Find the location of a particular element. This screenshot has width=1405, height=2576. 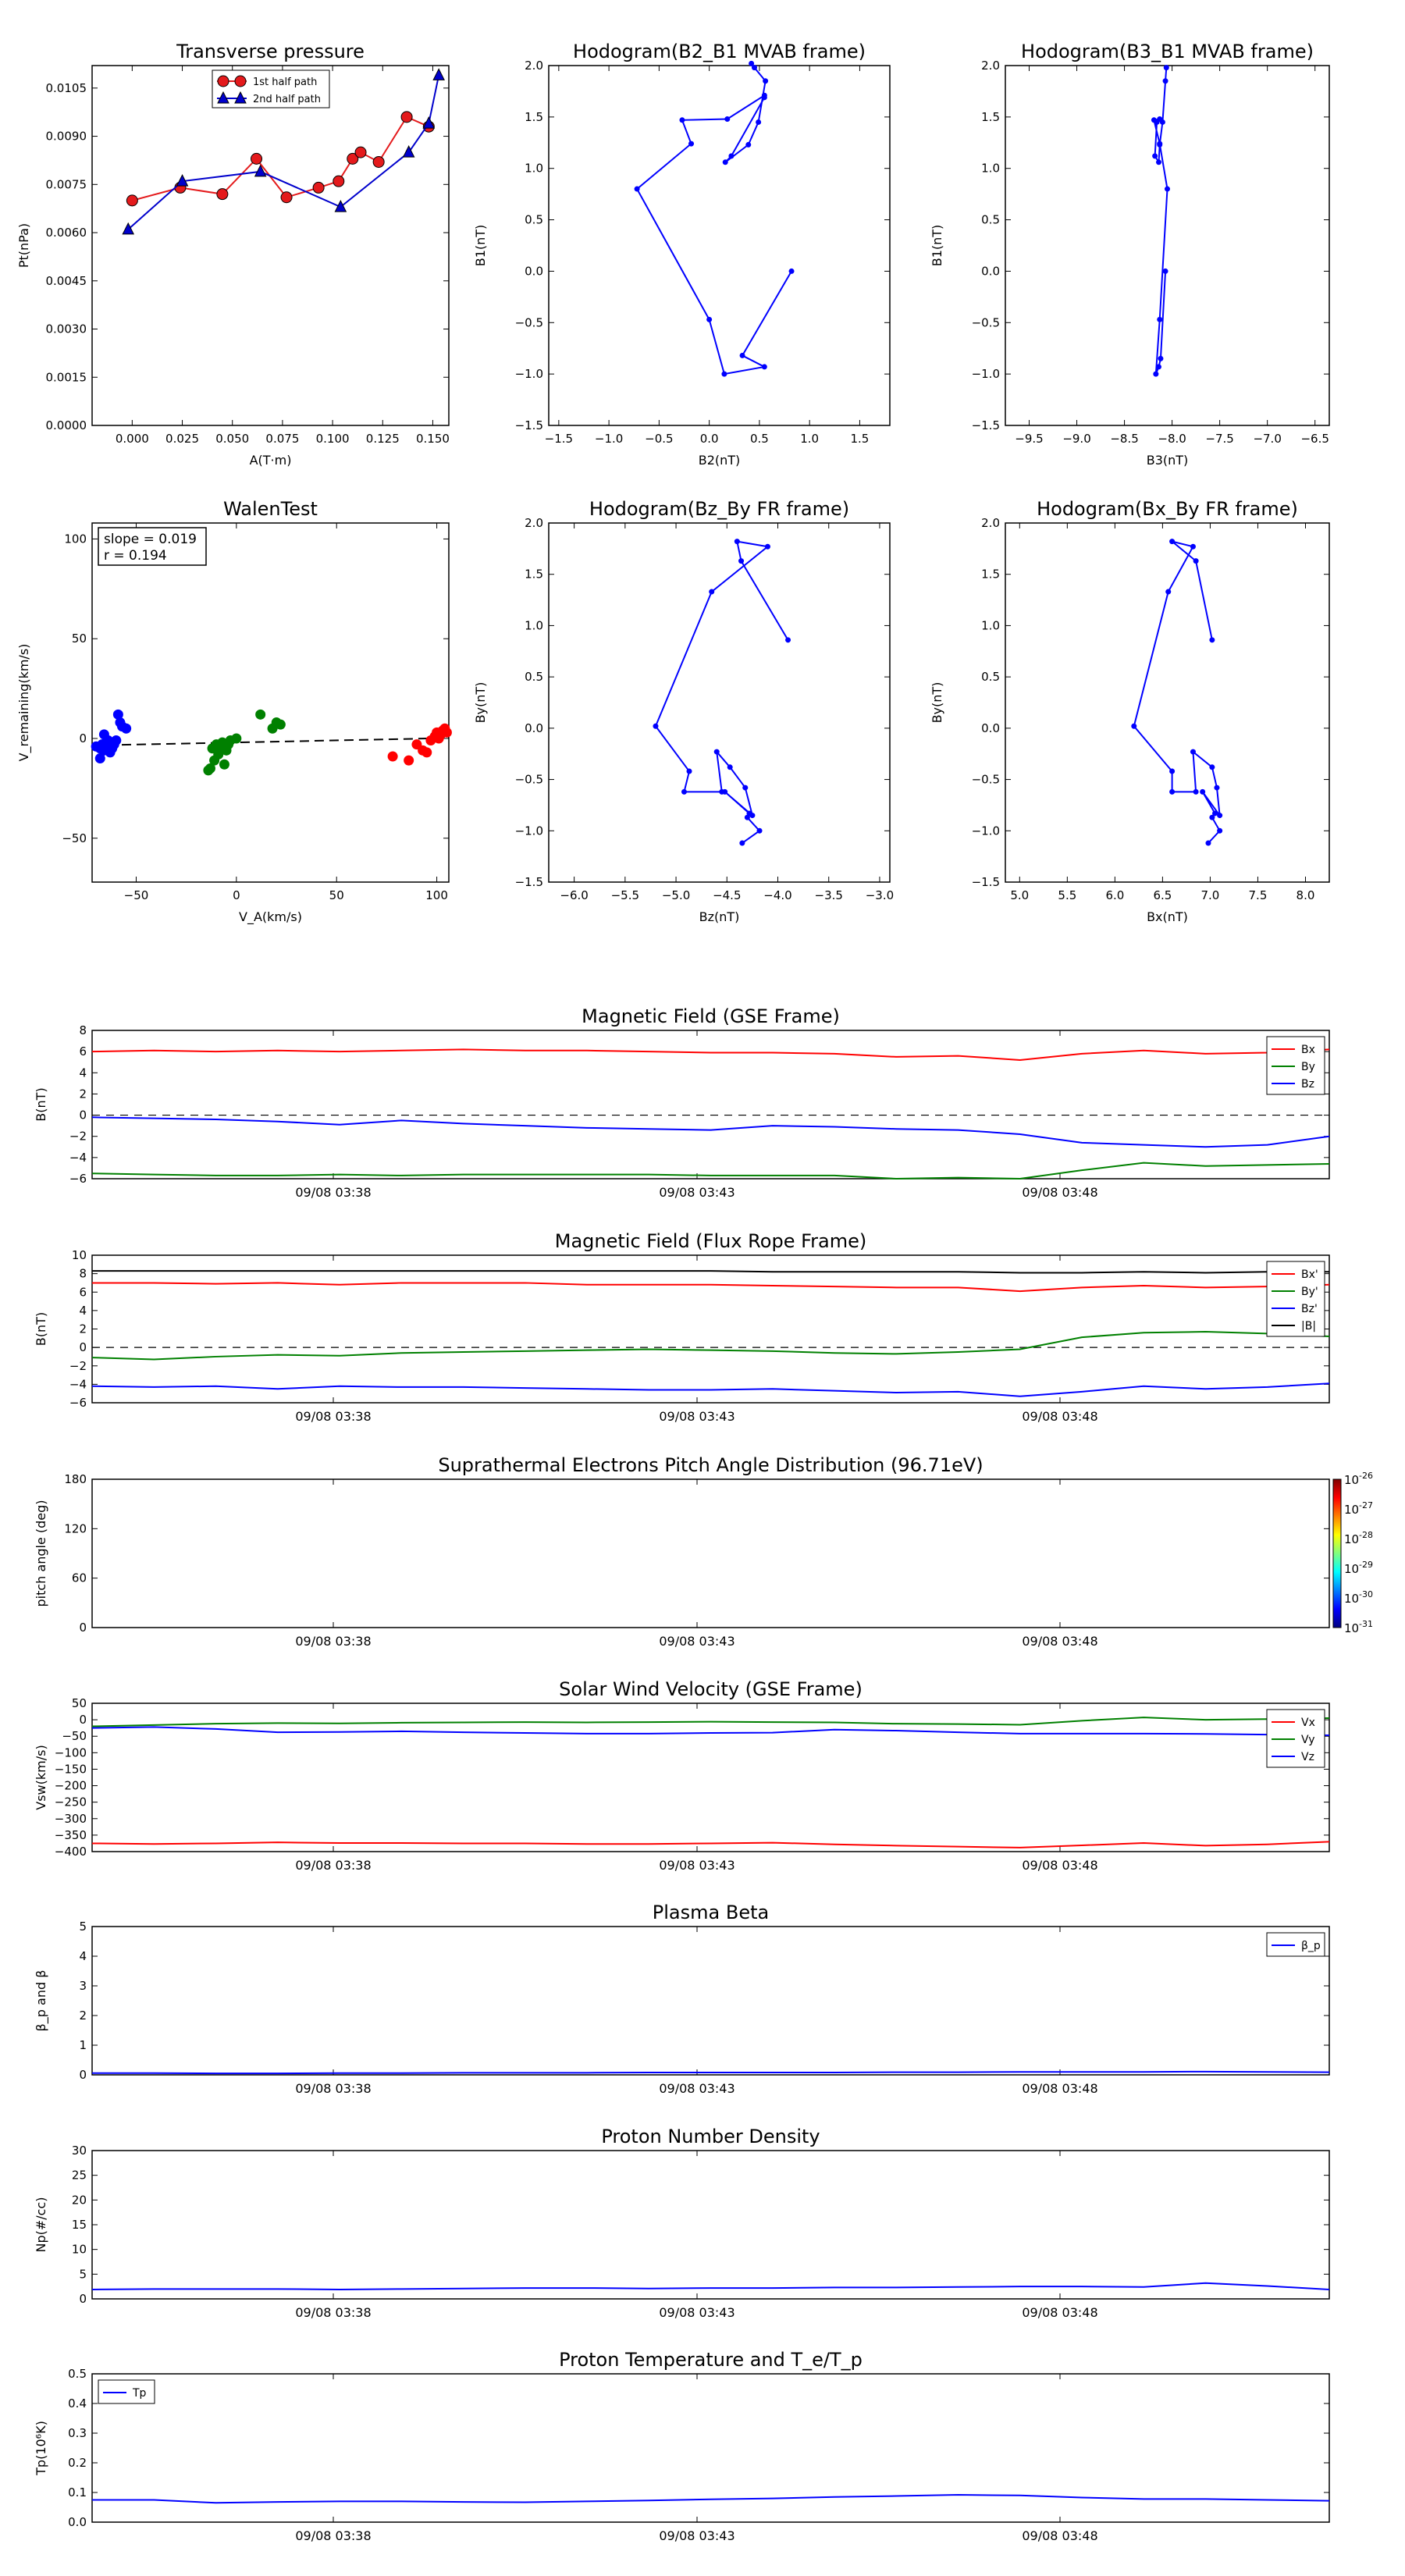

chart-transverse_pressure-xtick-label: 0.150 is located at coordinates (433, 439).